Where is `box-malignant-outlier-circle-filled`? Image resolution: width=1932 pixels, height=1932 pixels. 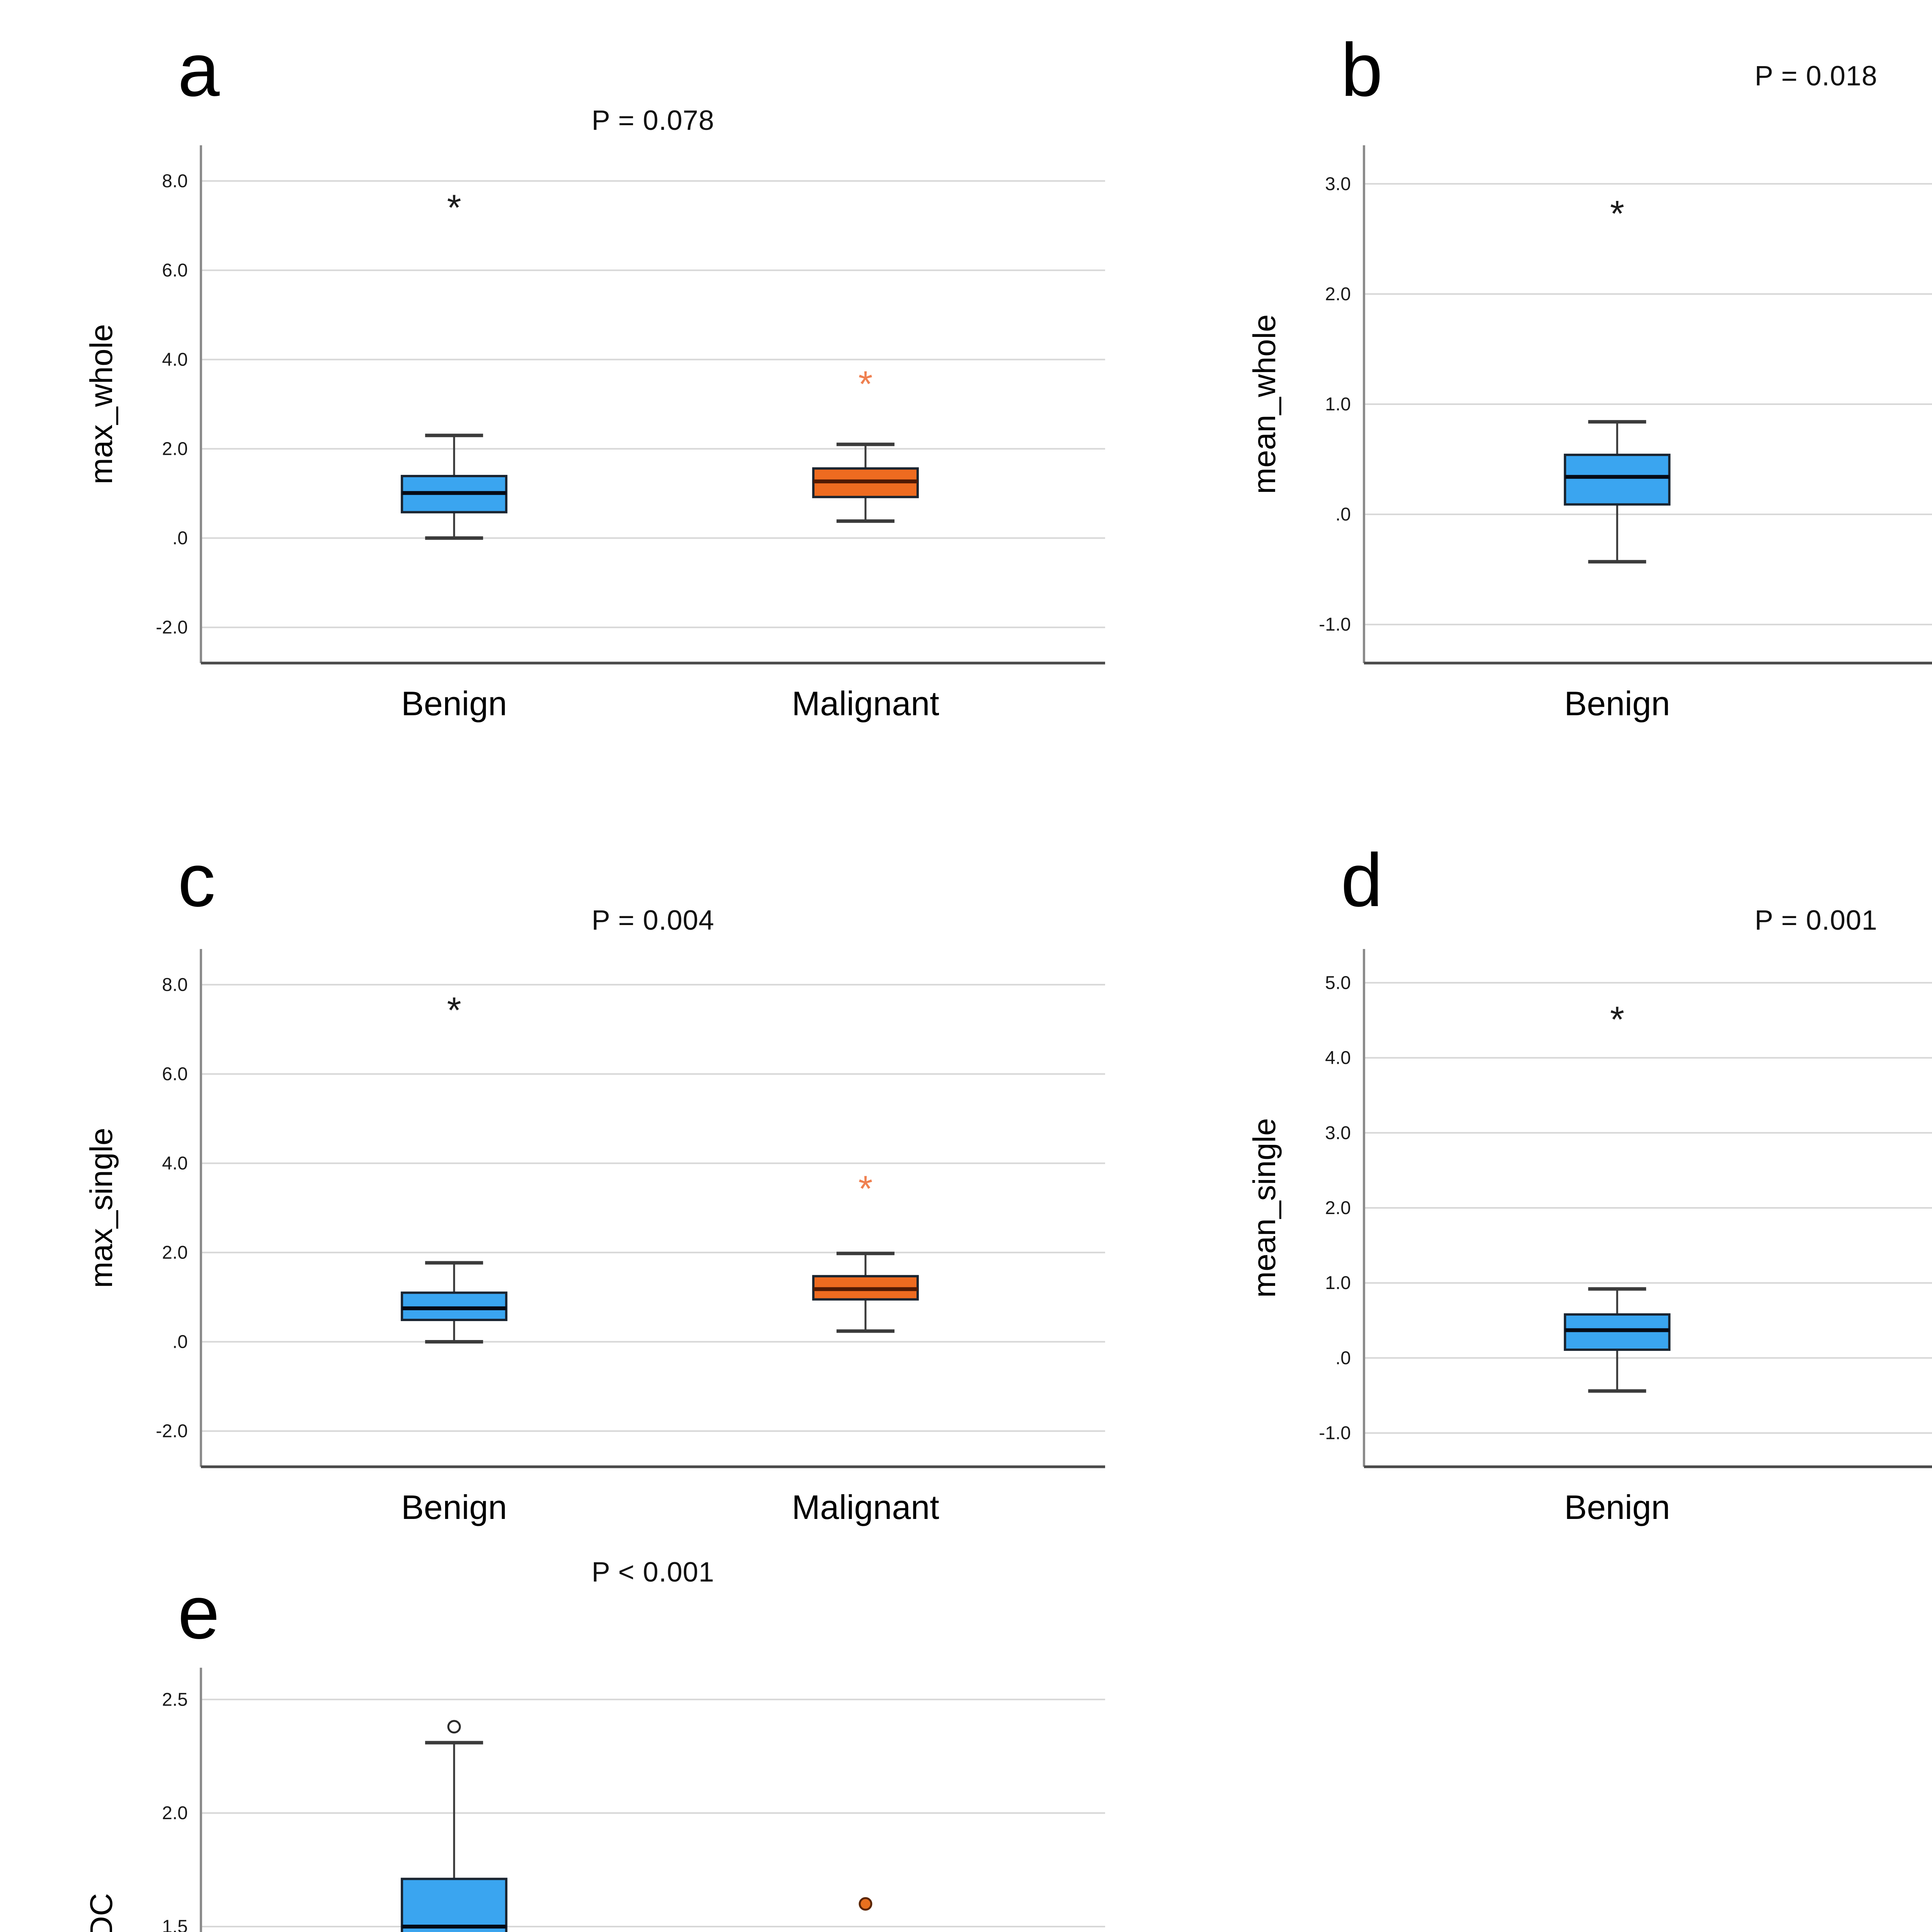 box-malignant-outlier-circle-filled is located at coordinates (865, 1904).